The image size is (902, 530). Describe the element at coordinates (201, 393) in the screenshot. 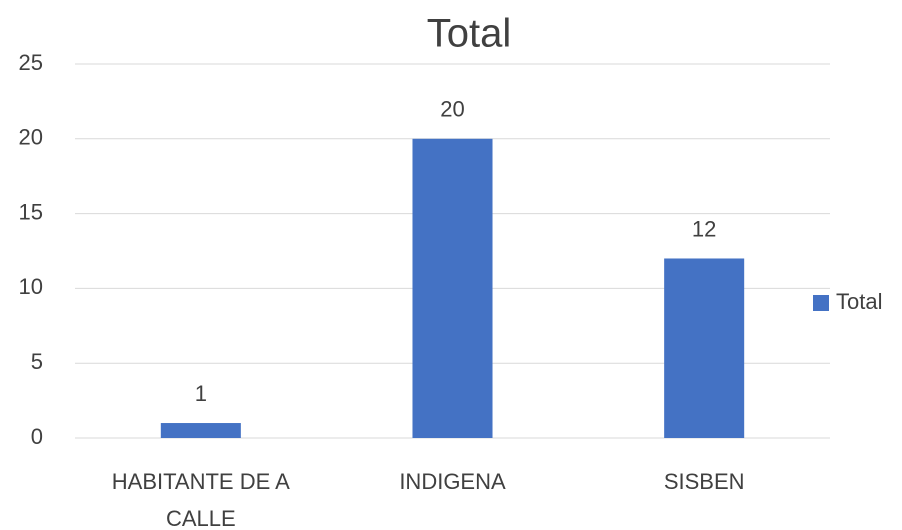

I see `data-label: 1` at that location.